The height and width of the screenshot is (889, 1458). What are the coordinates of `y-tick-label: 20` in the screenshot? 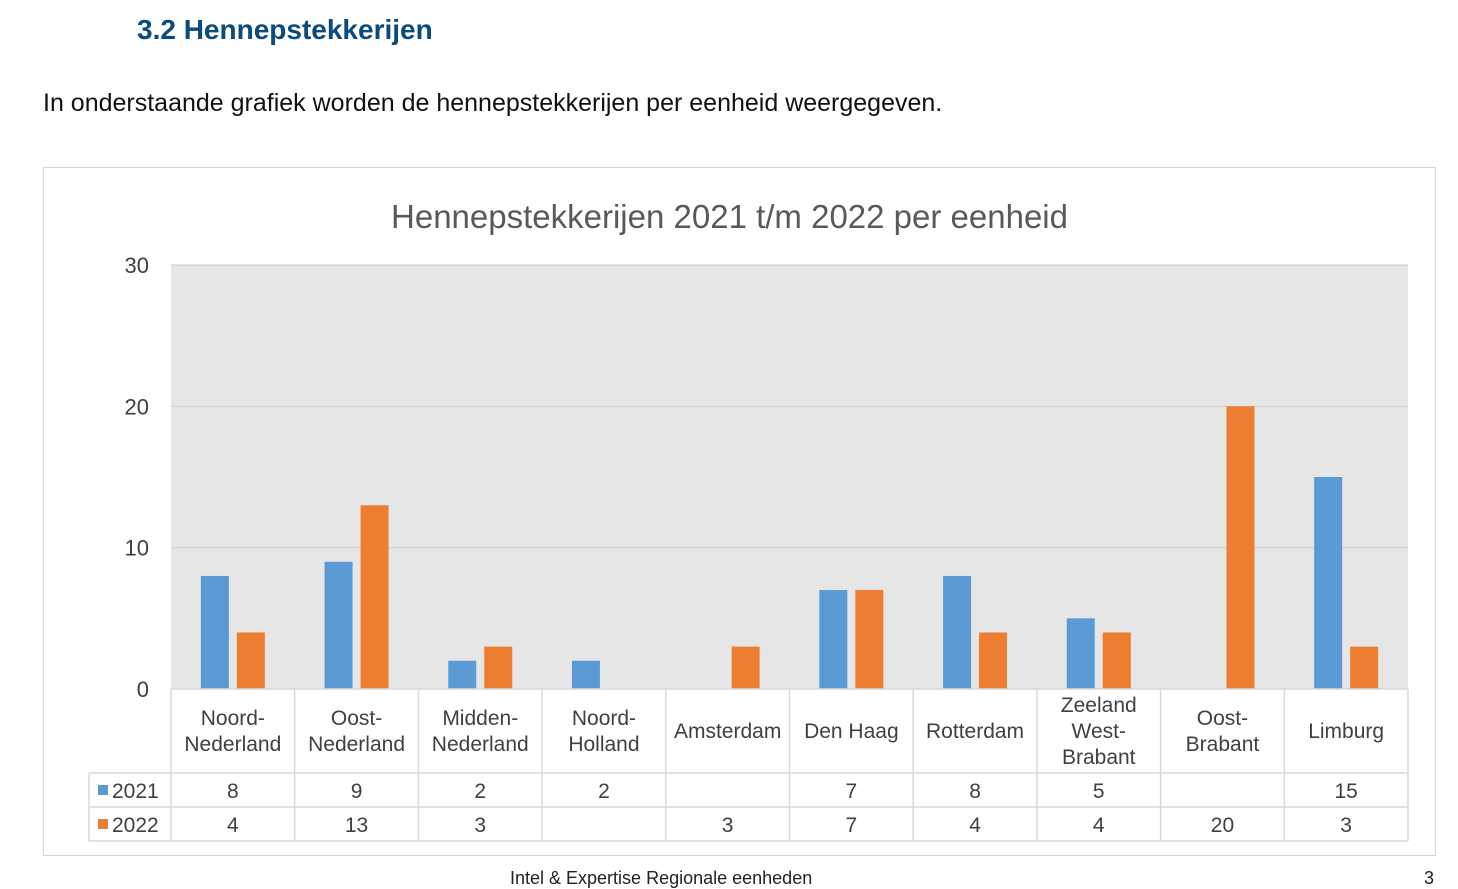 It's located at (137, 406).